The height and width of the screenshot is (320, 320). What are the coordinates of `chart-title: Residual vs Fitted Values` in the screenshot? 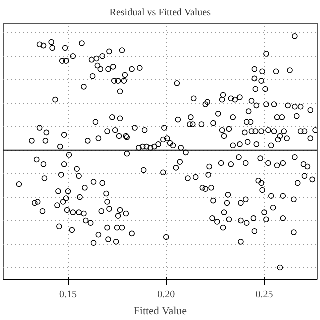 It's located at (161, 13).